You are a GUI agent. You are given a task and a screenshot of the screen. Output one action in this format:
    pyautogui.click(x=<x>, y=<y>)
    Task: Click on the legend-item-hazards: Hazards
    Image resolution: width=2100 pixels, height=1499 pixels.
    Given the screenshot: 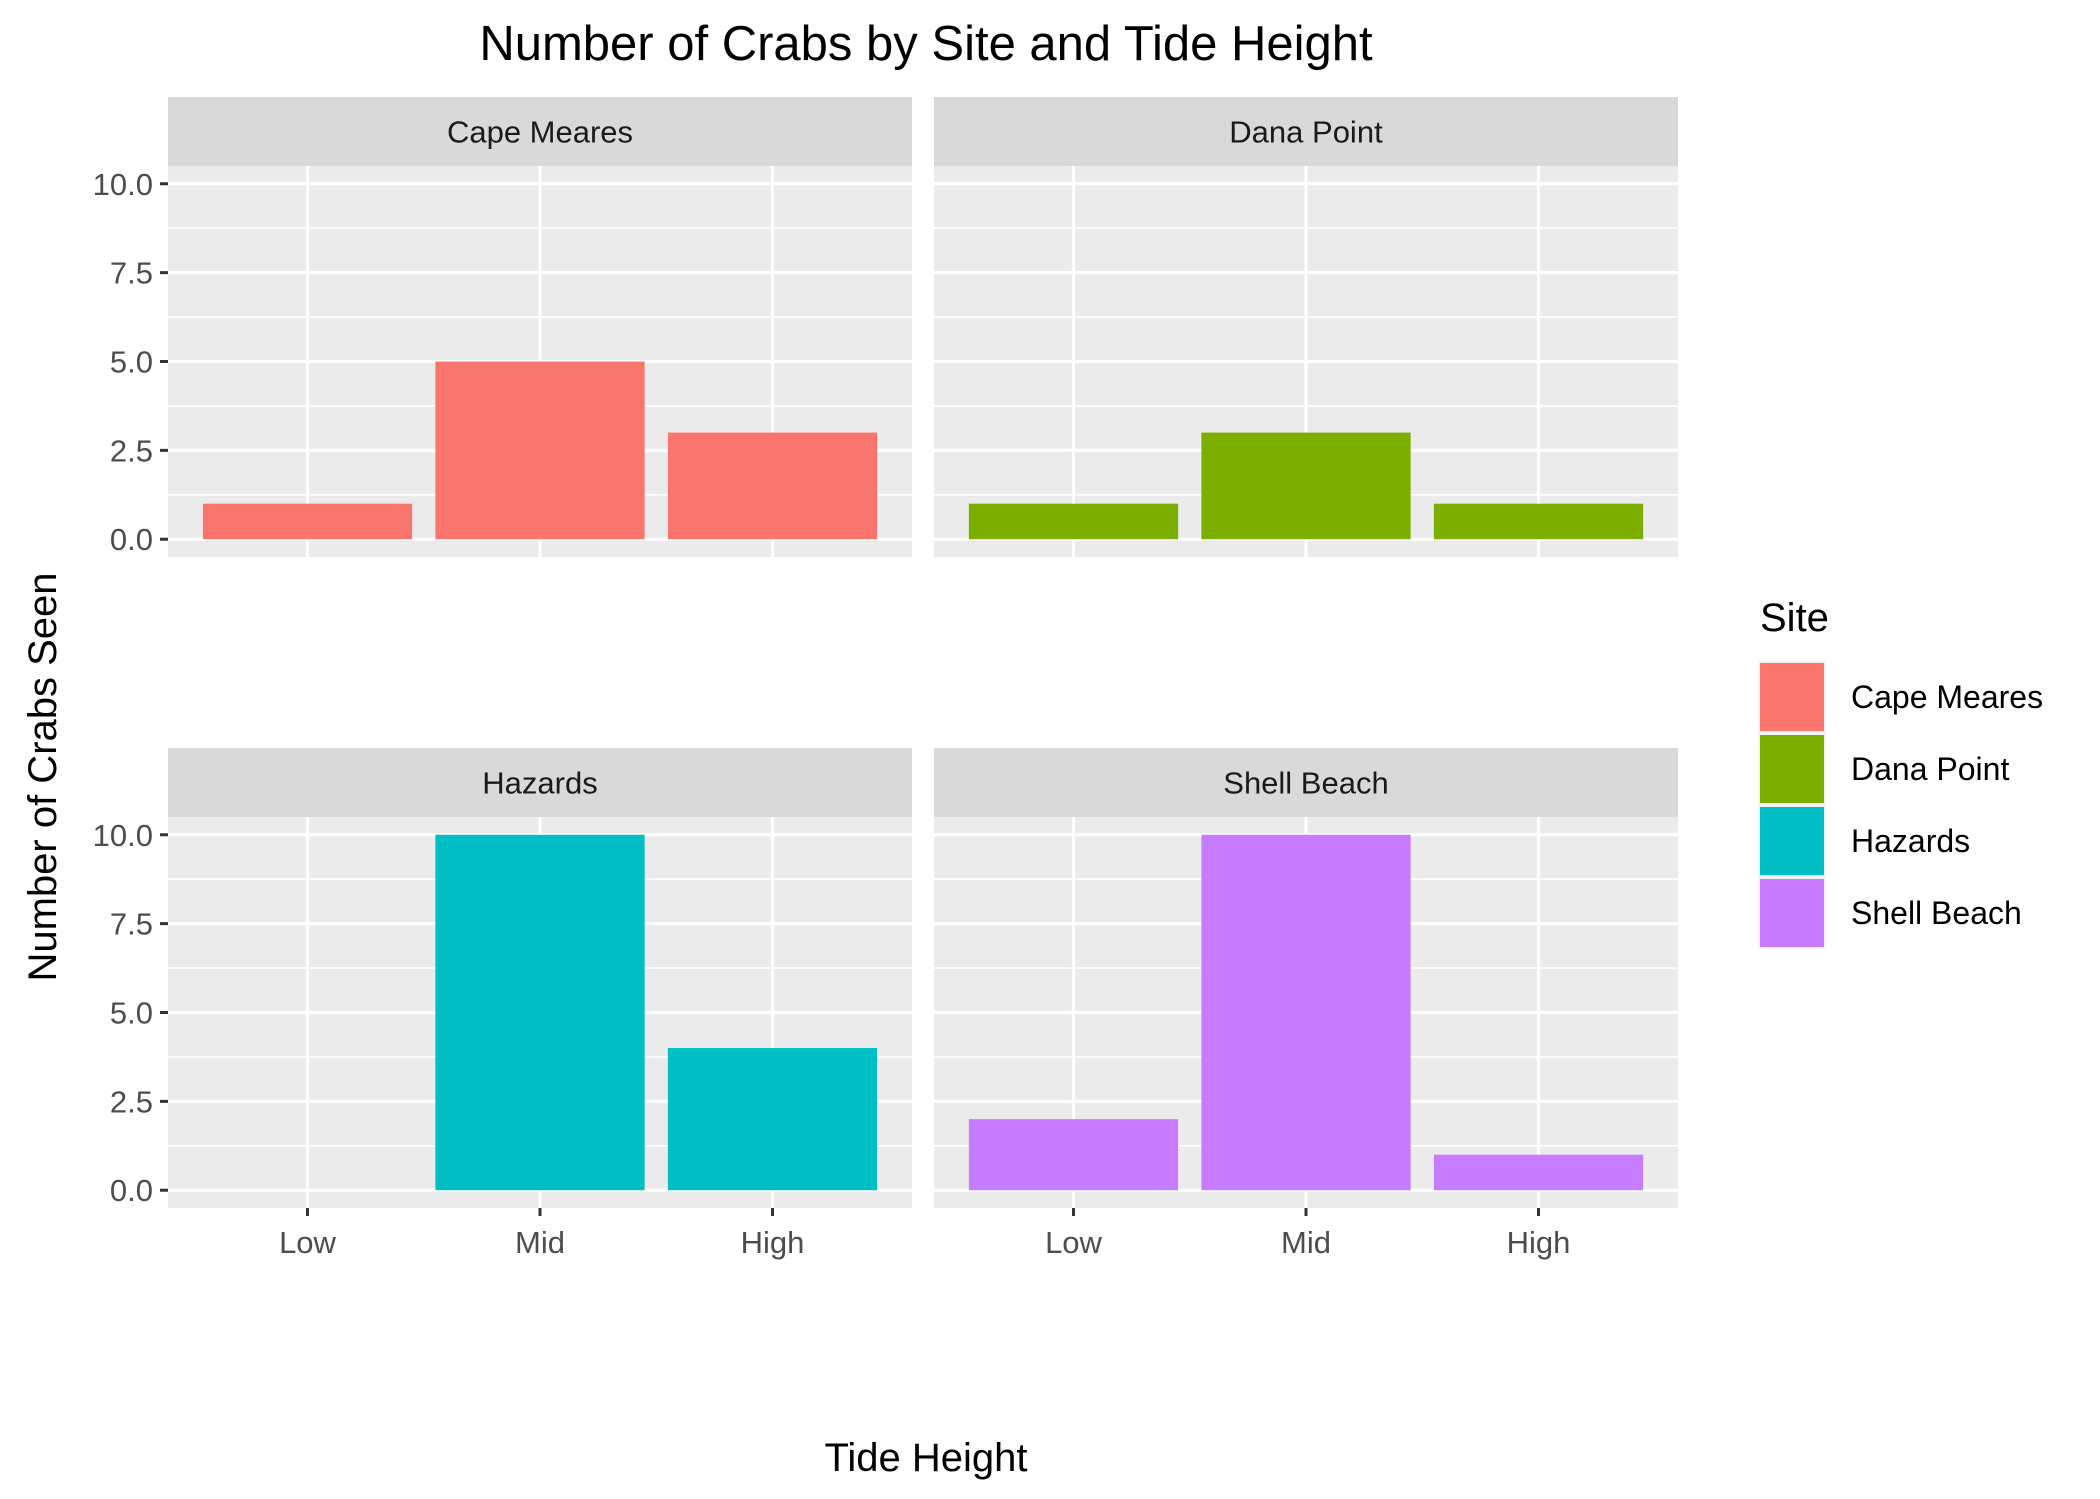 What is the action you would take?
    pyautogui.click(x=1864, y=841)
    